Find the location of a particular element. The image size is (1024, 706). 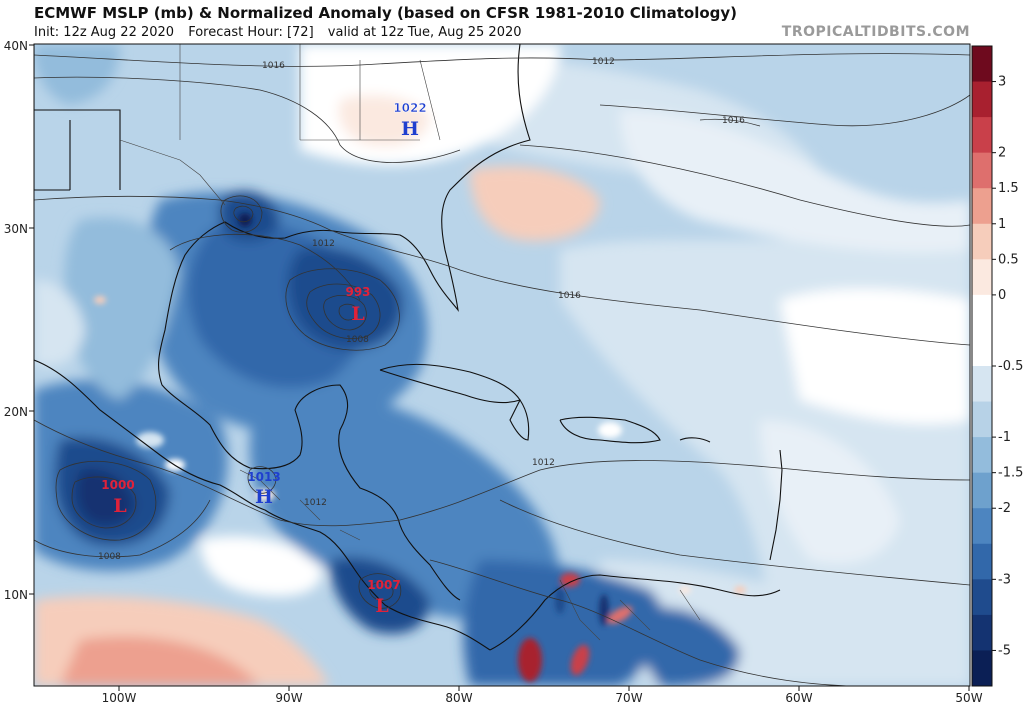

lon-tick-label: 50W is located at coordinates (968, 698).